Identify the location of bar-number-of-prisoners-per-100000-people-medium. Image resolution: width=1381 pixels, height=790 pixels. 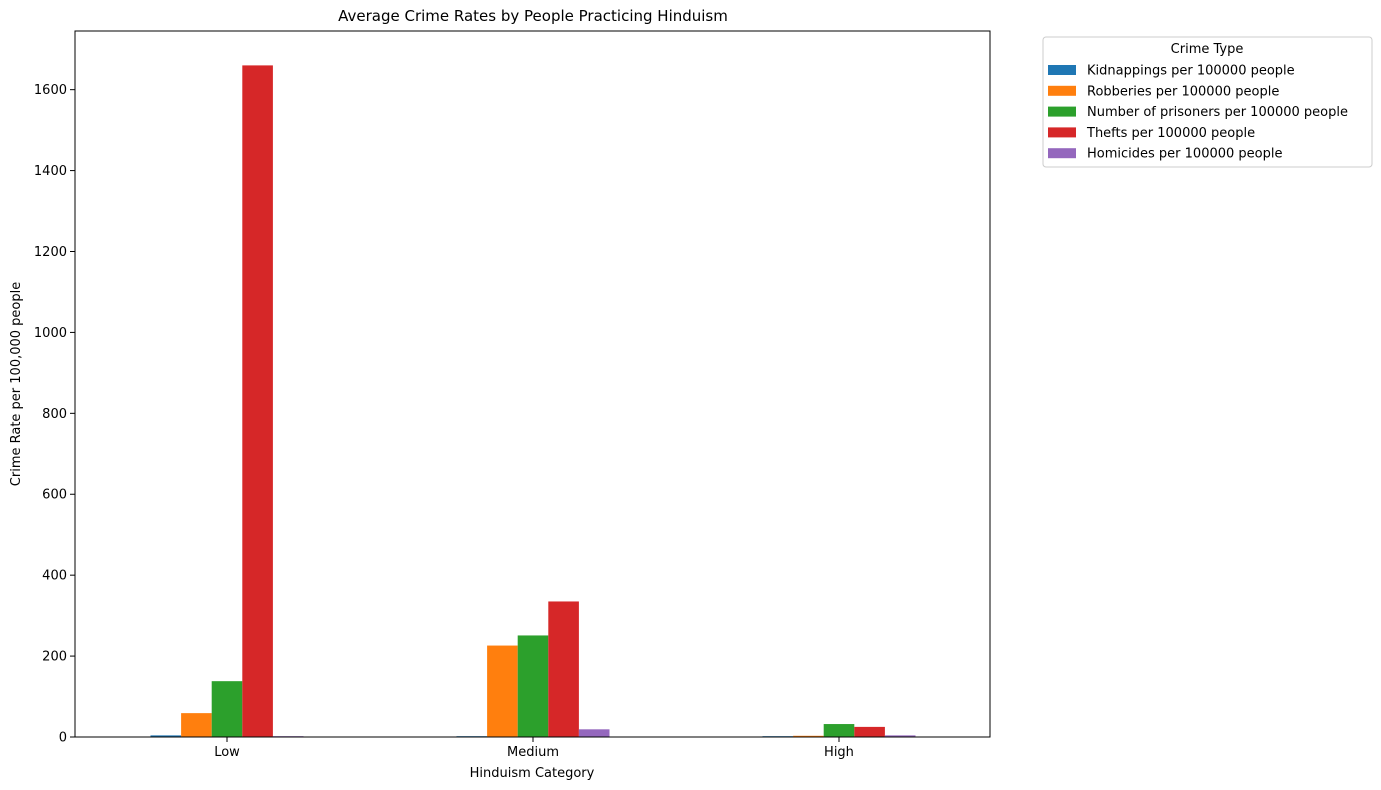
(533, 686).